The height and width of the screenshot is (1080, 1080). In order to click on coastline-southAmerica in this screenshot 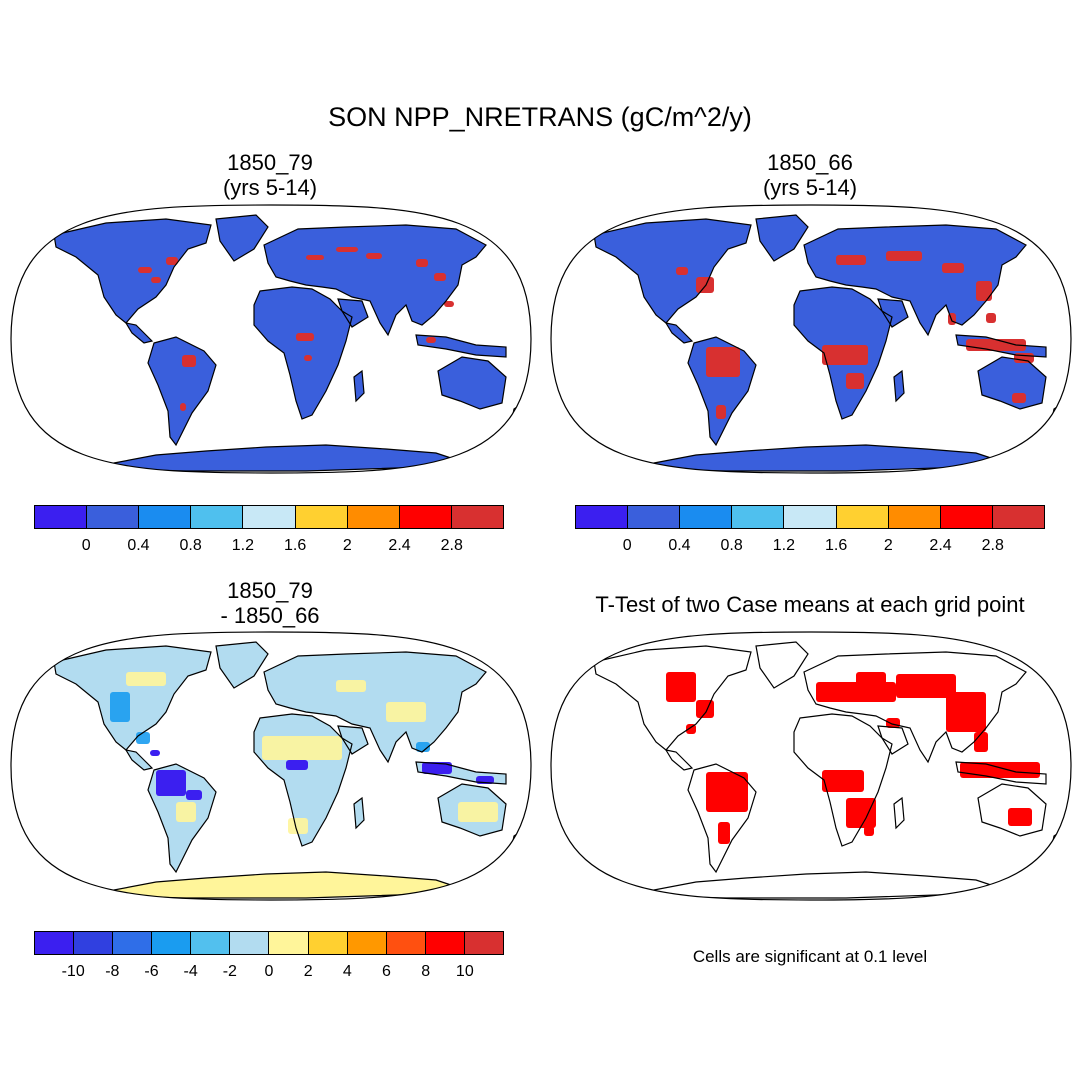, I will do `click(722, 391)`.